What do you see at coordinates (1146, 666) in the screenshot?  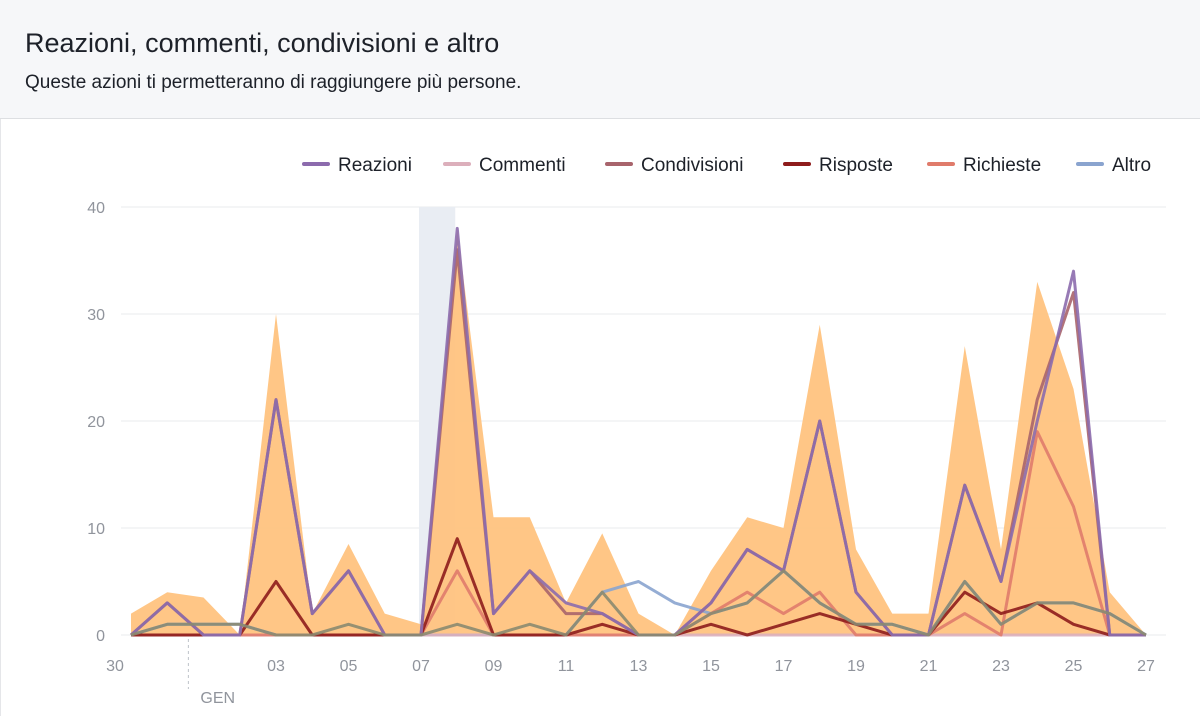 I see `x-tick-label: 27` at bounding box center [1146, 666].